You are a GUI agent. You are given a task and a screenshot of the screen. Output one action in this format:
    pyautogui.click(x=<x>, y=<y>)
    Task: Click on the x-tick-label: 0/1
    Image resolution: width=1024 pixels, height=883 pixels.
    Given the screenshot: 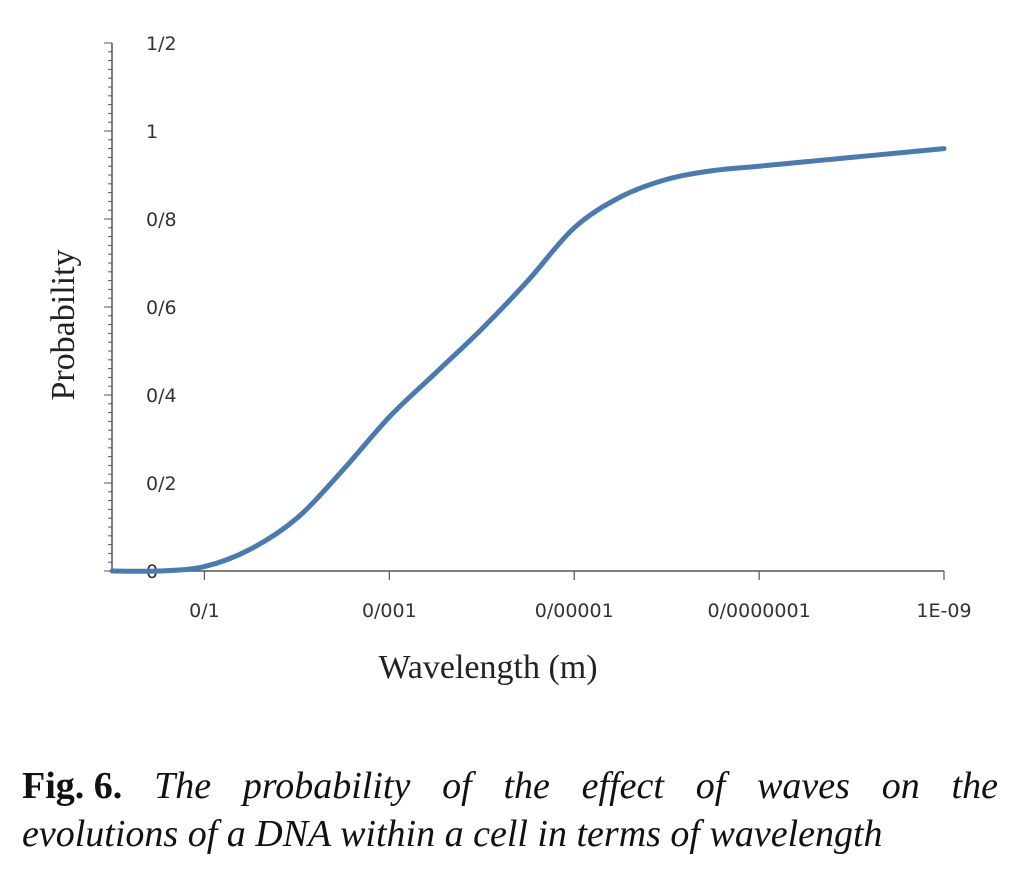 What is the action you would take?
    pyautogui.click(x=204, y=611)
    